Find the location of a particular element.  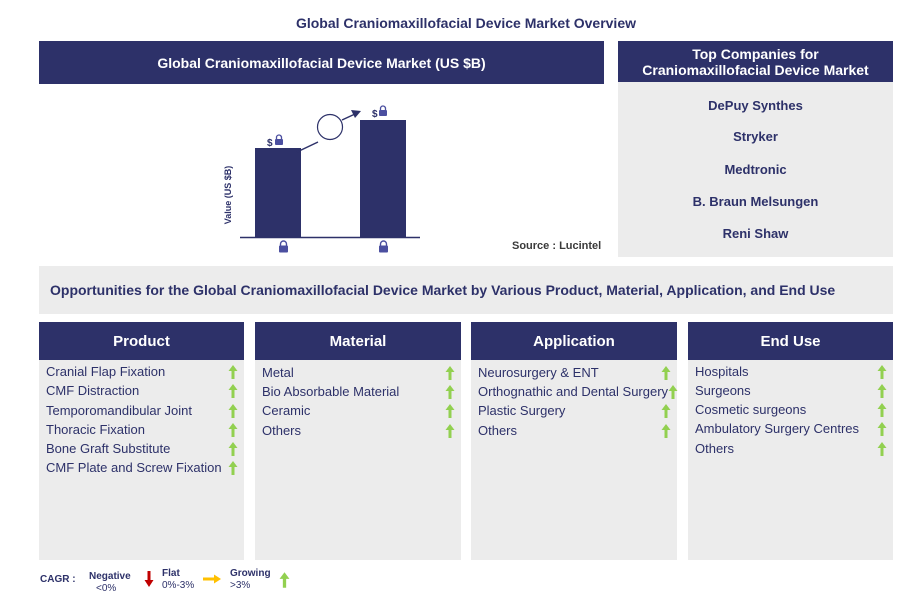

segment-item: Orthognathic and Dental Surgery is located at coordinates (578, 391).